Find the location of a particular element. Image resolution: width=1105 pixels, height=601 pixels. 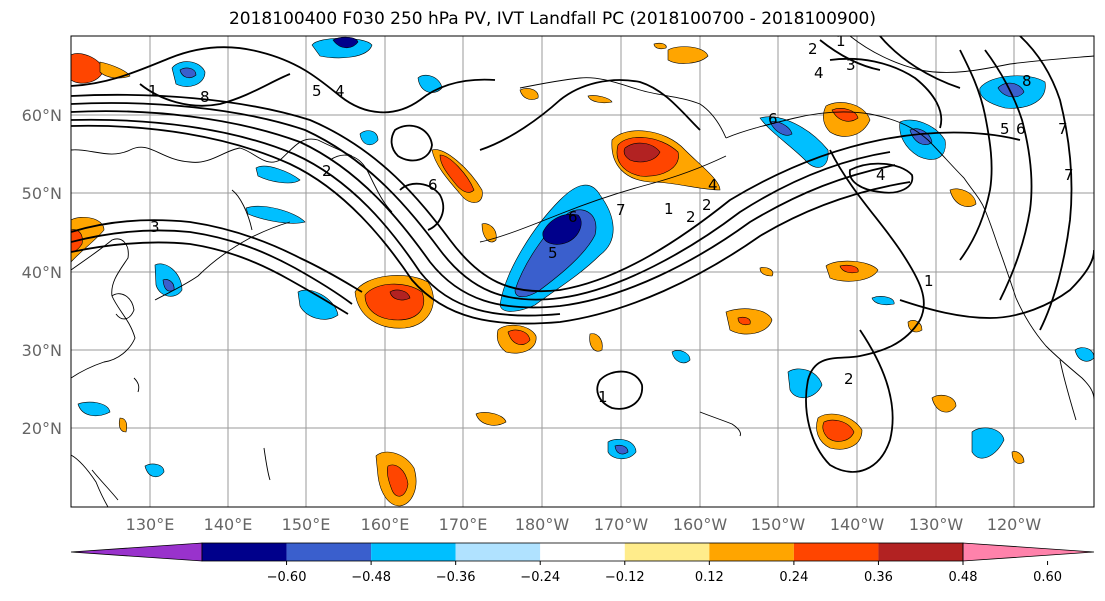

pv-positive-blob-j is located at coordinates (688, 55).